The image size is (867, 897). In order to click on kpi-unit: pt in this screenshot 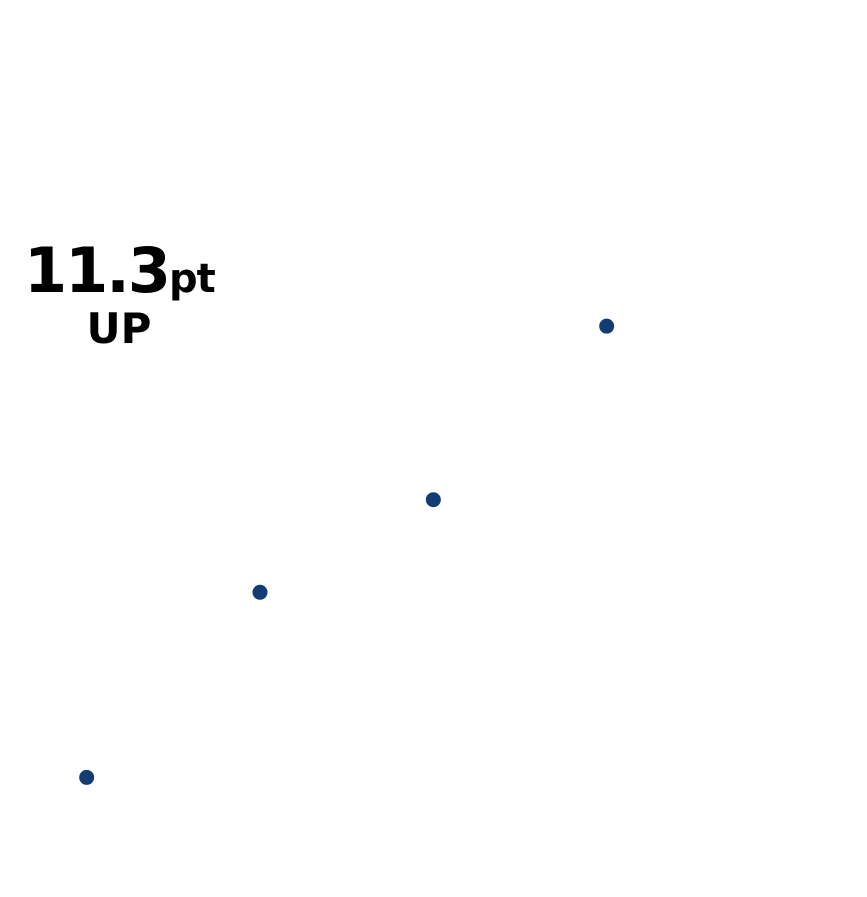, I will do `click(192, 279)`.